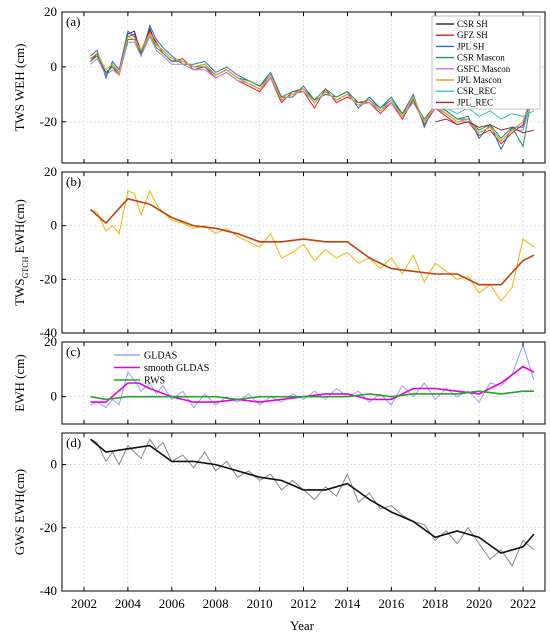  I want to click on series-line-p2-s2, so click(312, 241).